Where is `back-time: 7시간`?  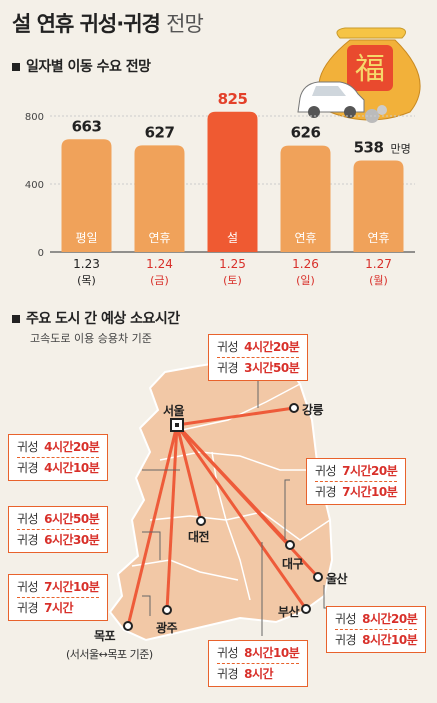 back-time: 7시간 is located at coordinates (59, 608).